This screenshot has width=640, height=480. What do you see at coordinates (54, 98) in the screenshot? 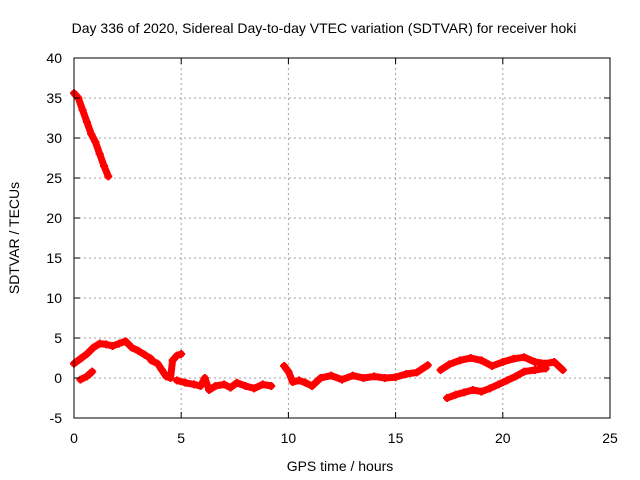
I see `y-tick-label: 35` at bounding box center [54, 98].